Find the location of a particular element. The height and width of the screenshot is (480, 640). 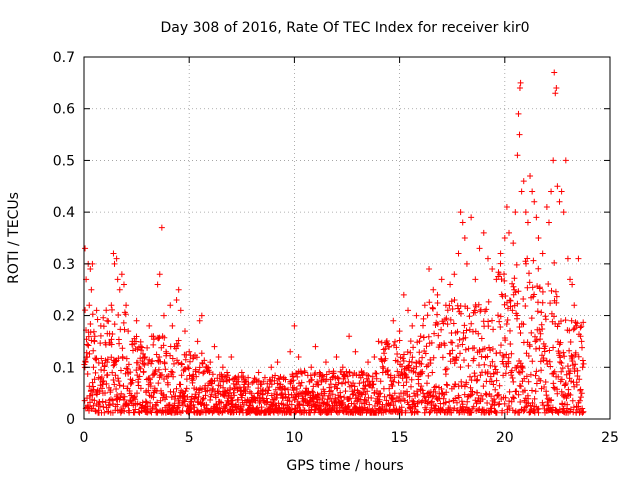

x-tick-label: 20 is located at coordinates (505, 438).